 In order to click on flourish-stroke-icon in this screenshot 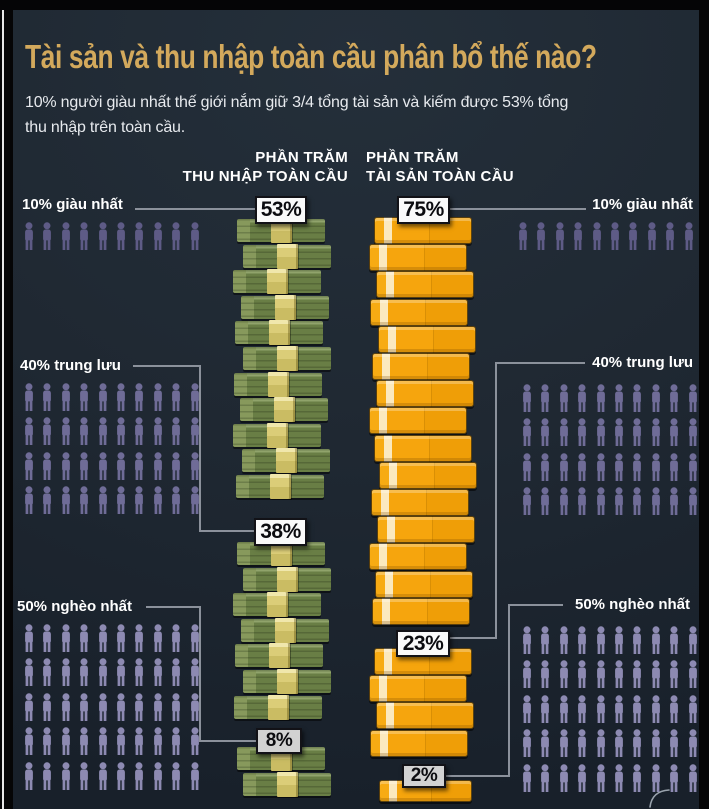, I will do `click(659, 798)`.